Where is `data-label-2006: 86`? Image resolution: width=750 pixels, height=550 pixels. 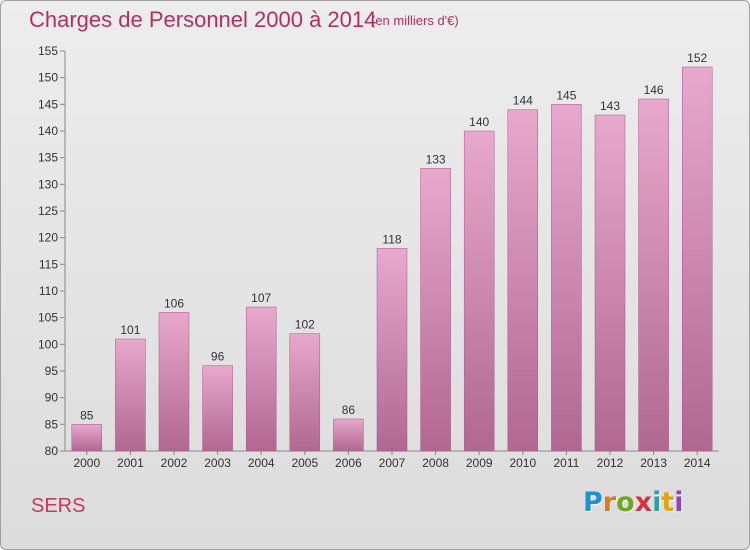 data-label-2006: 86 is located at coordinates (349, 410).